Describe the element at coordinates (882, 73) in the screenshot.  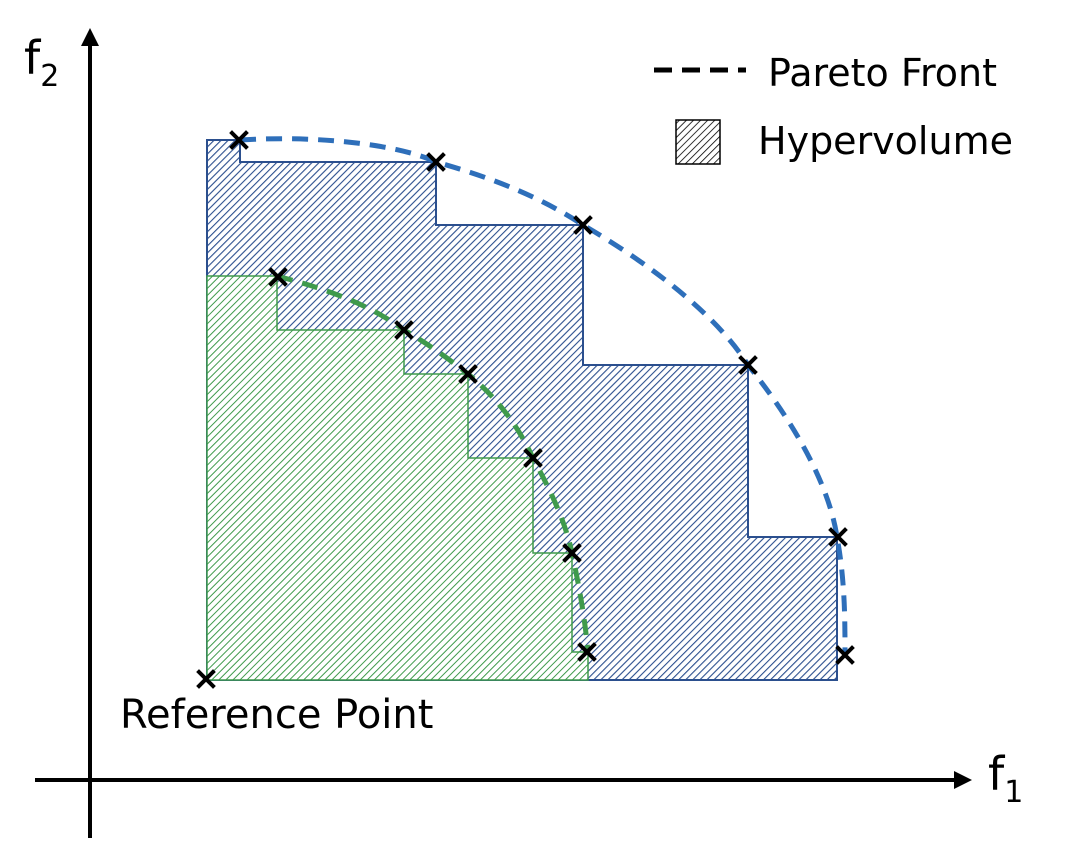
I see `legend-pareto-label: Pareto Front` at that location.